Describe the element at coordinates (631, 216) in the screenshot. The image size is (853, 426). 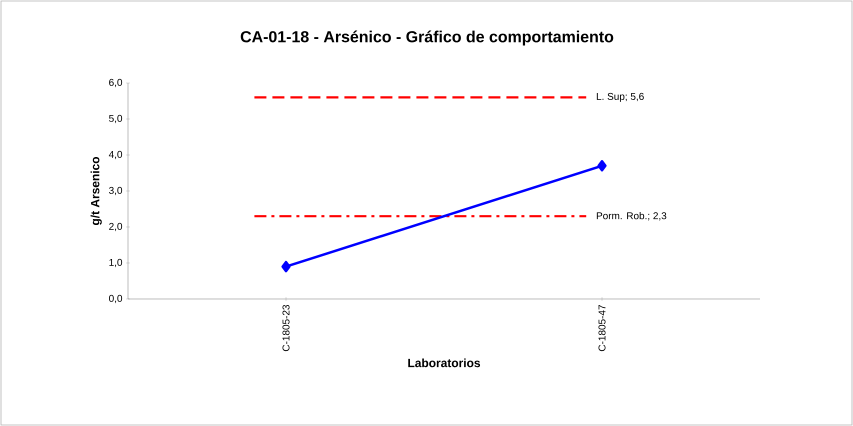
I see `ref-line-label: Porm. Rob.; 2,3` at that location.